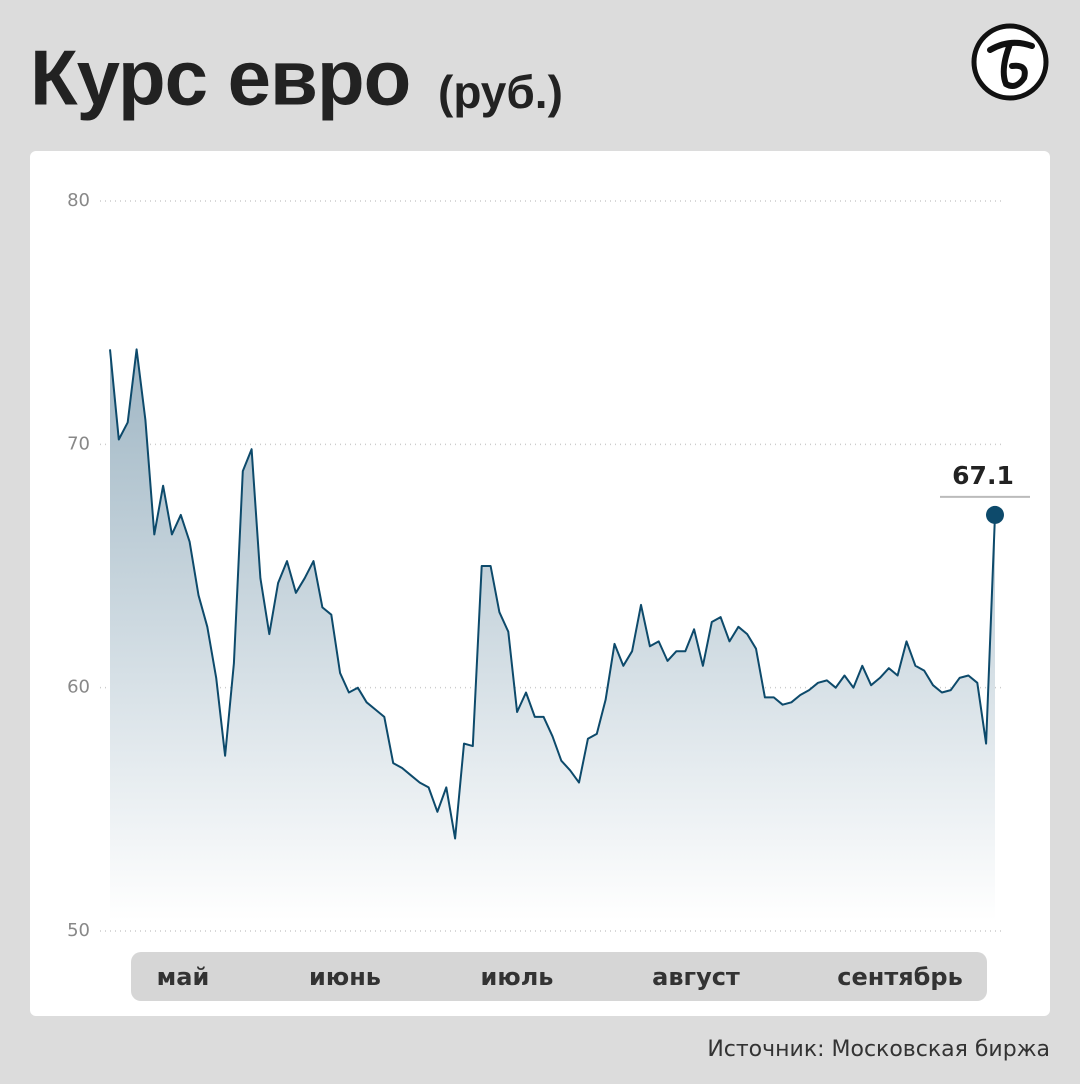  I want to click on x-tick-label: август, so click(696, 977).